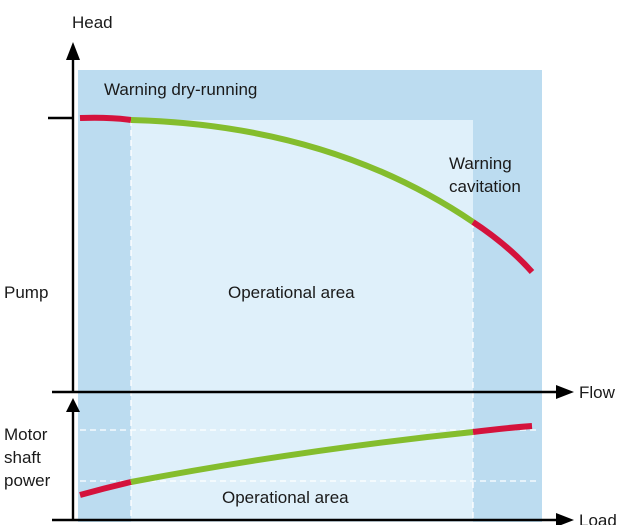 Image resolution: width=628 pixels, height=525 pixels. I want to click on power-curve-high-segment, so click(502, 429).